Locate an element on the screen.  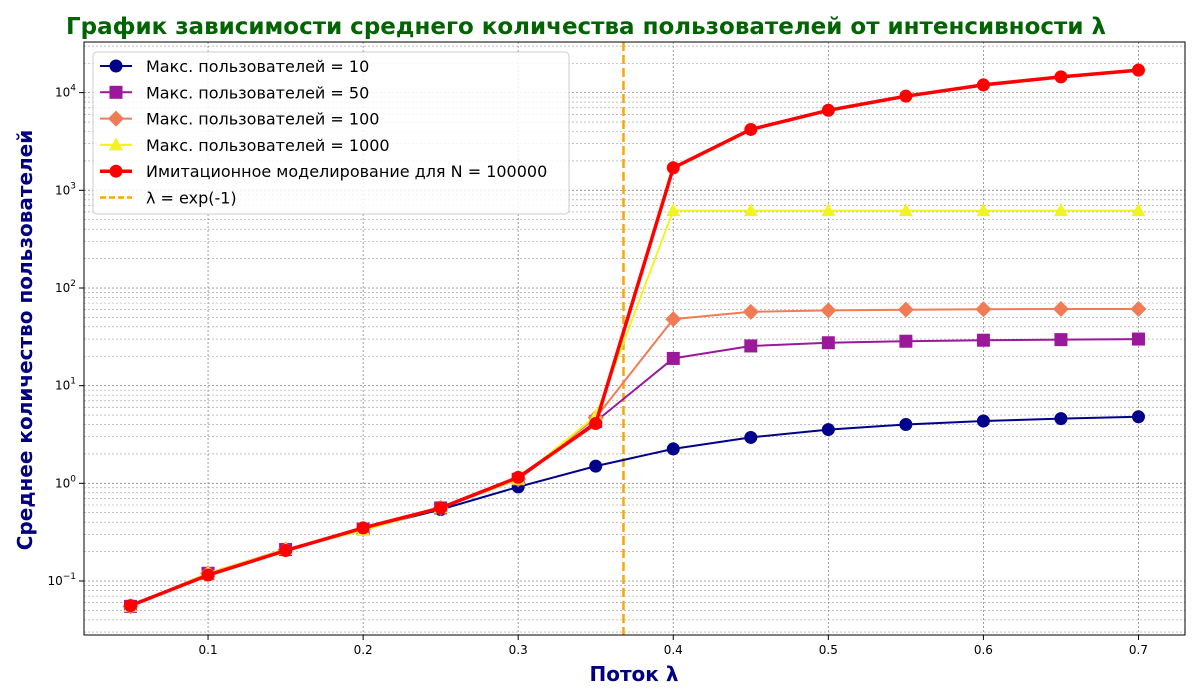
x-tick-label: 0.6 is located at coordinates (983, 650).